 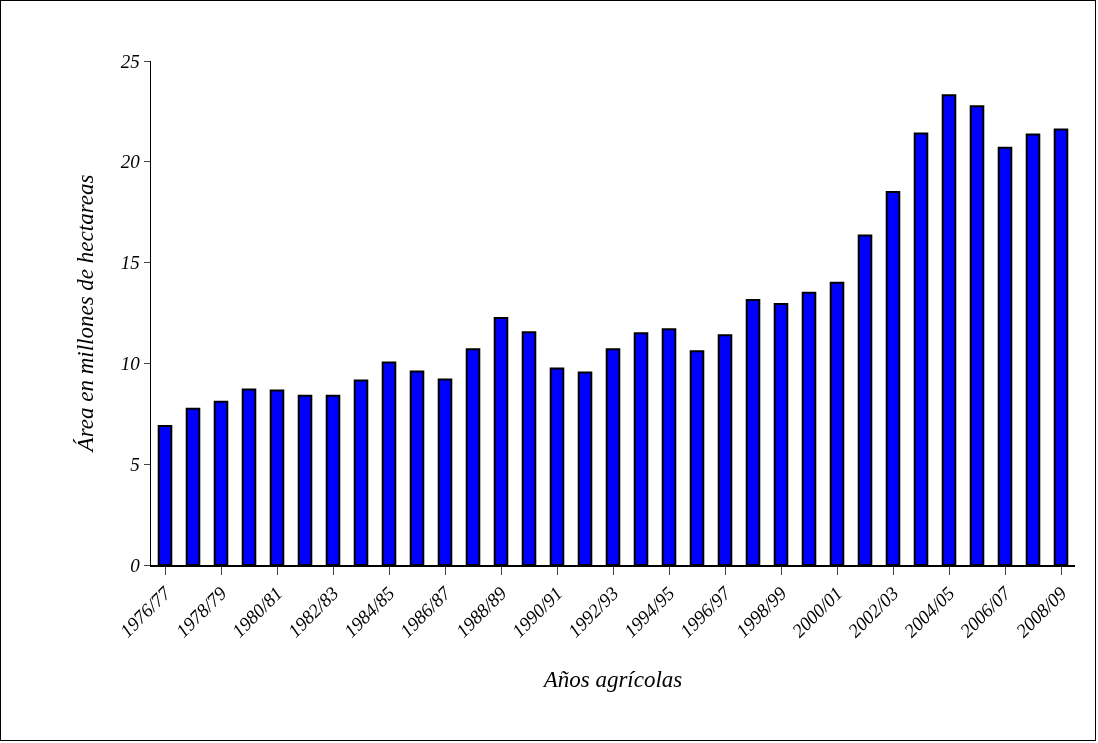 I want to click on y-tick-label: 15, so click(x=130, y=263).